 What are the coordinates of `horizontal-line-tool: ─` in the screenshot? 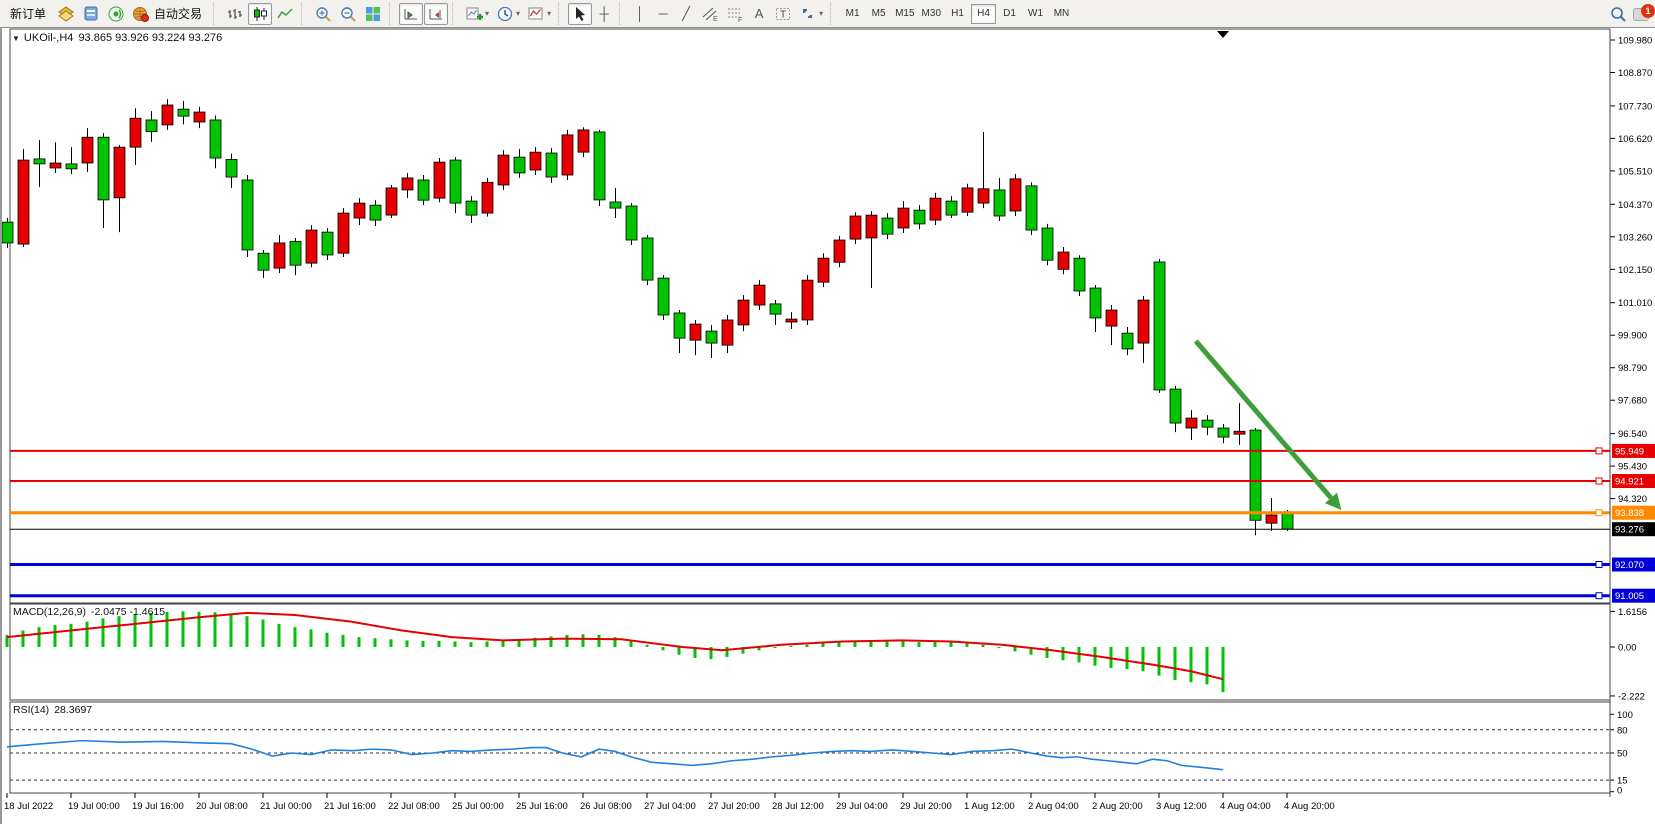 It's located at (663, 13).